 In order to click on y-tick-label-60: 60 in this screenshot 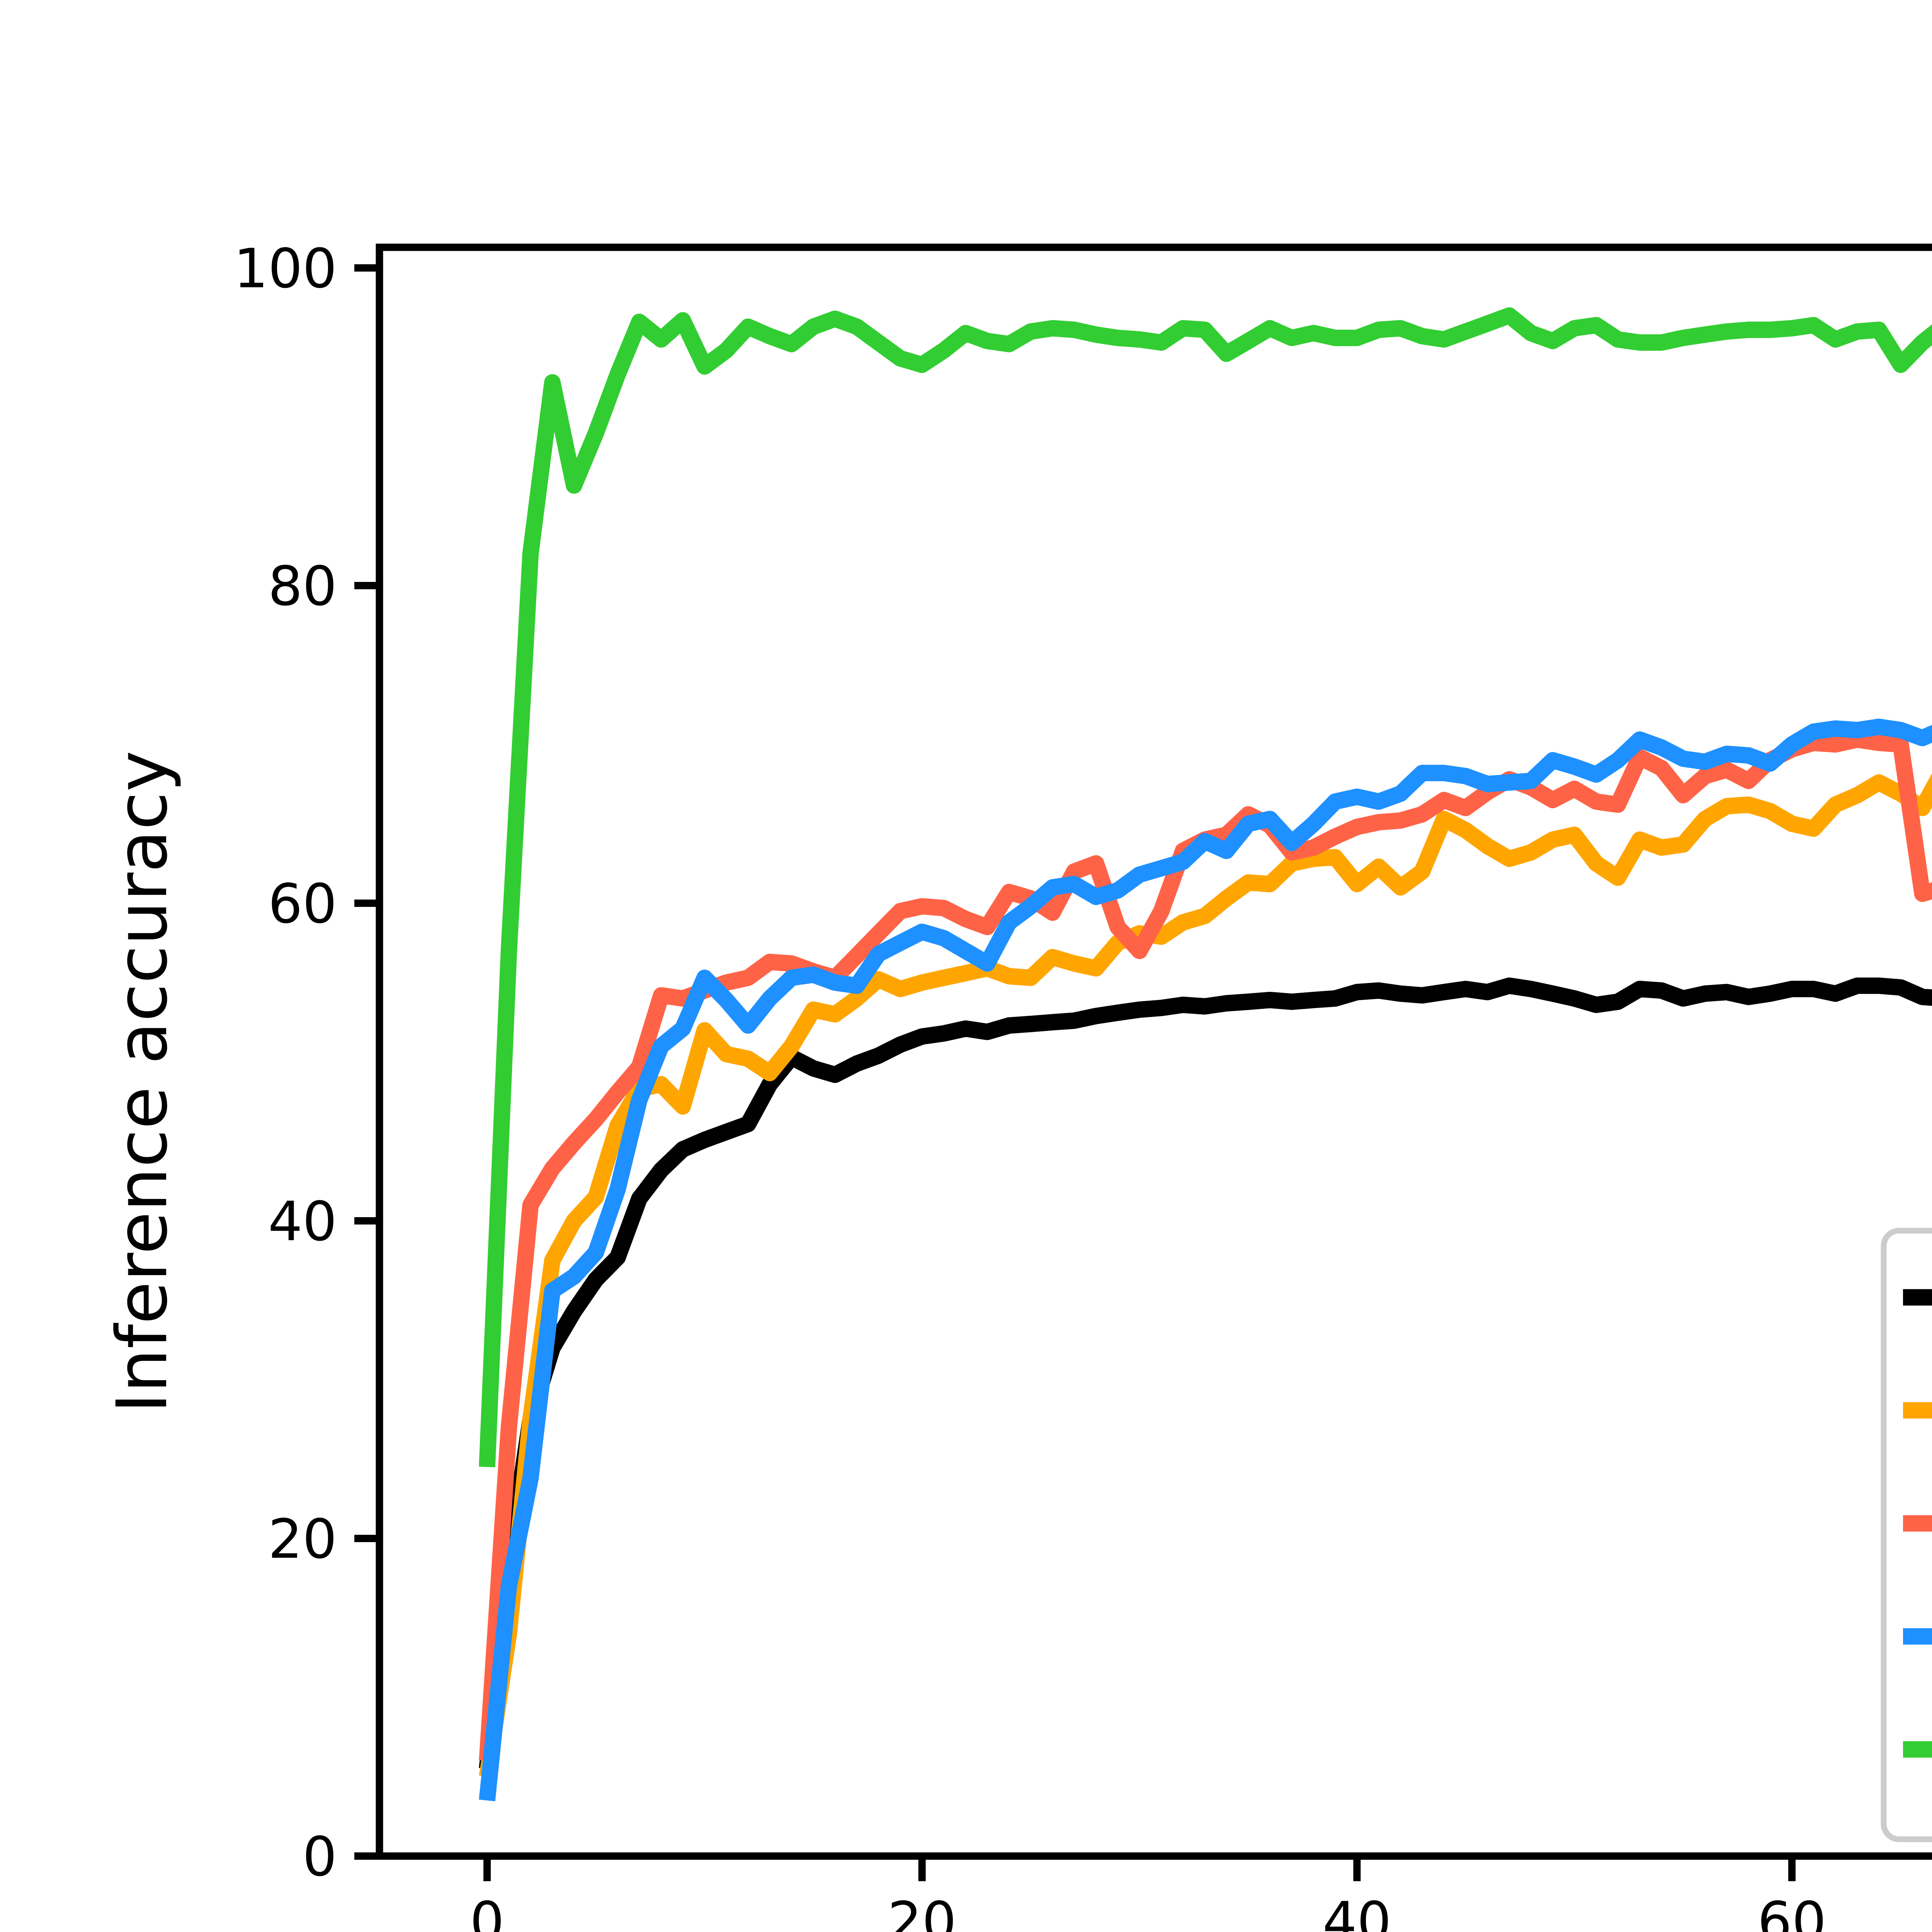, I will do `click(303, 904)`.